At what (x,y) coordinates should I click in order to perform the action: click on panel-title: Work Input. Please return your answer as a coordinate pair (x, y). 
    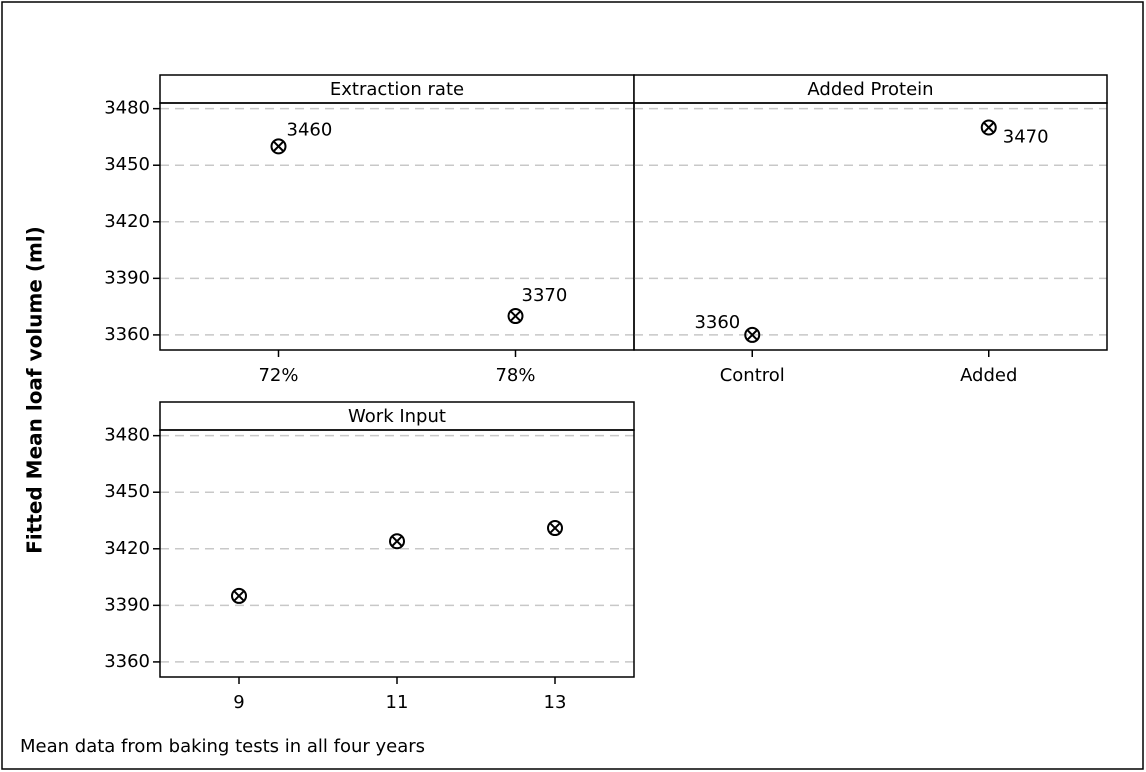
    Looking at the image, I should click on (397, 416).